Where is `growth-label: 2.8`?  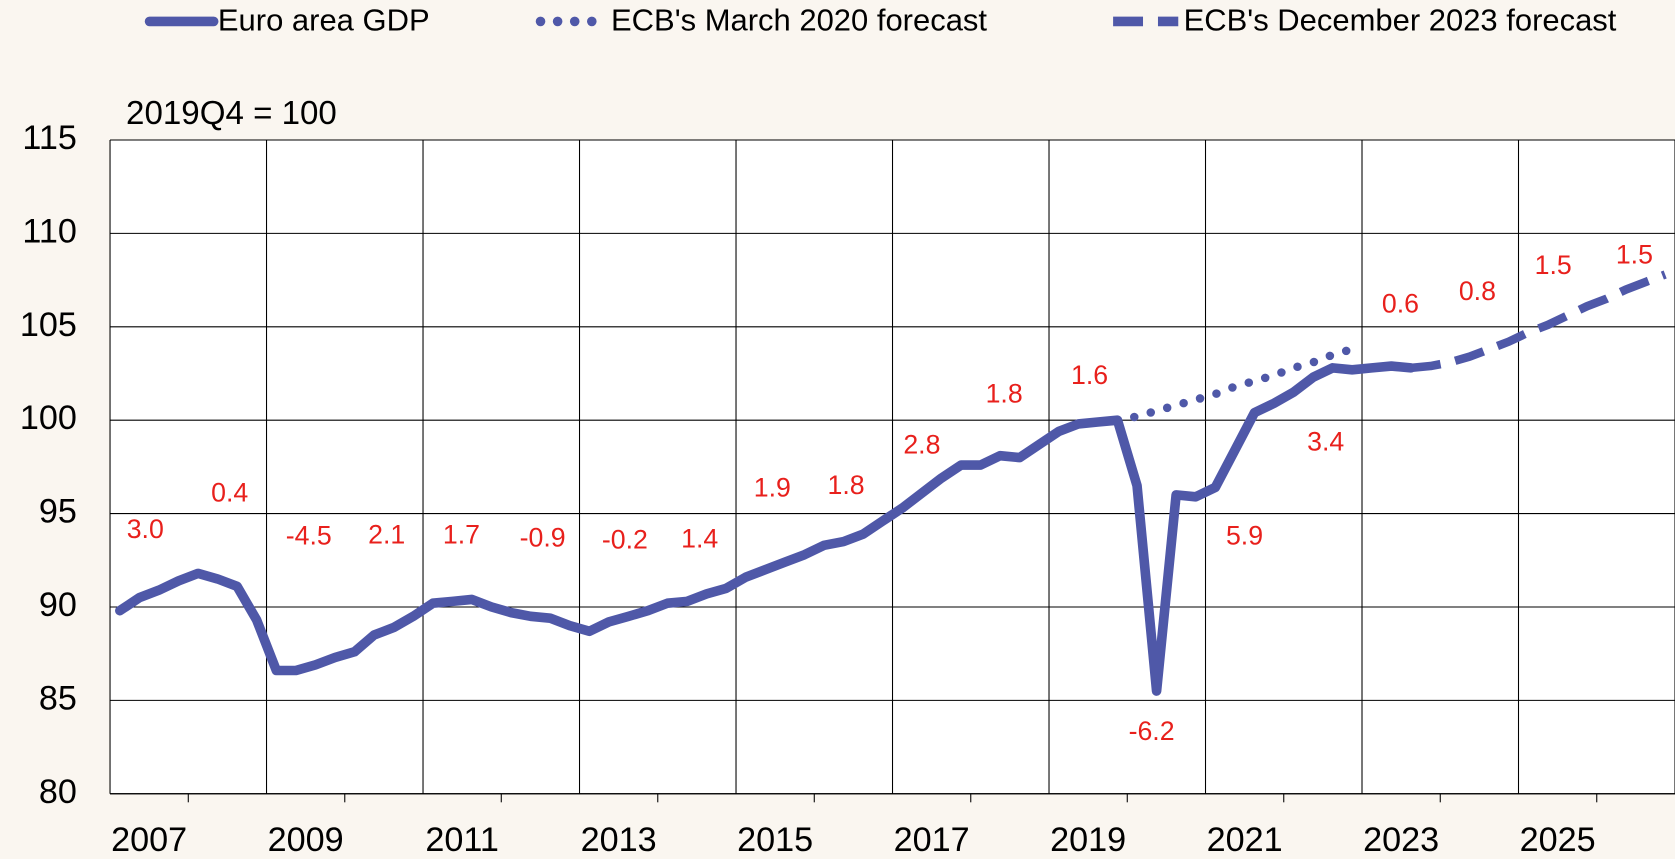 growth-label: 2.8 is located at coordinates (921, 445).